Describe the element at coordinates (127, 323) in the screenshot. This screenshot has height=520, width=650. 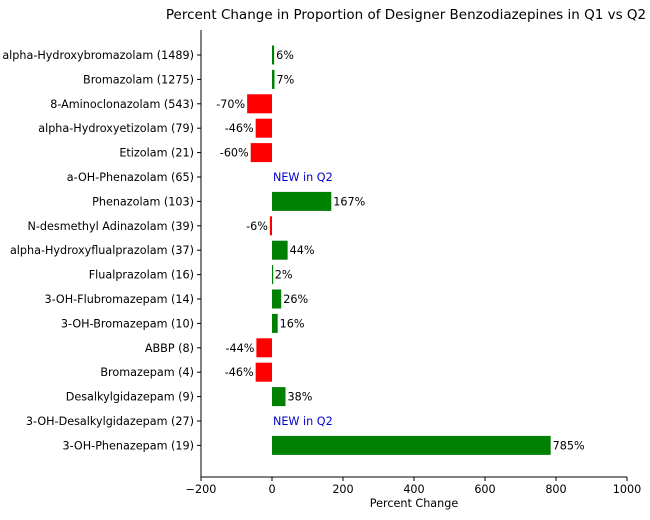
I see `category-label: 3-OH-Bromazepam (10)` at that location.